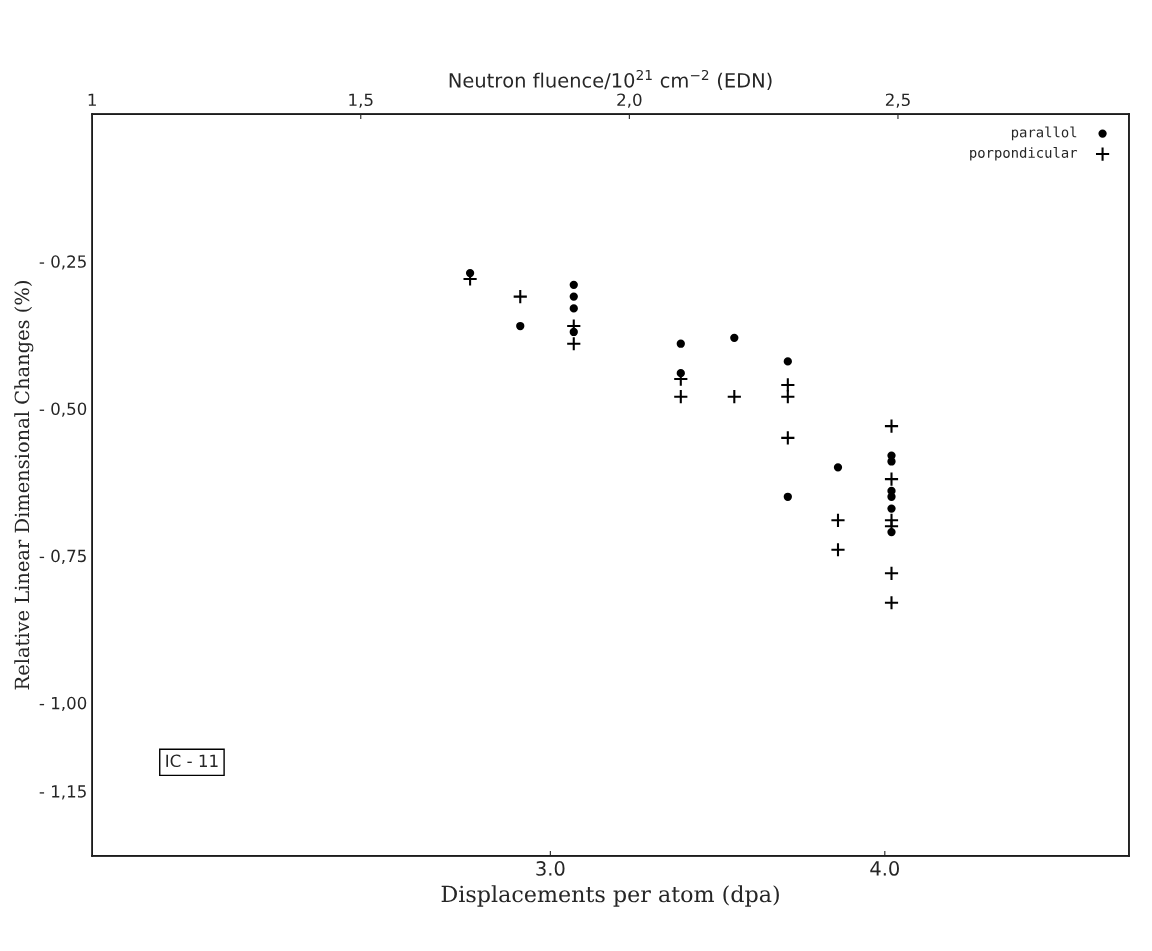 Image resolution: width=1152 pixels, height=951 pixels. What do you see at coordinates (1044, 133) in the screenshot?
I see `legend-label: parallol` at bounding box center [1044, 133].